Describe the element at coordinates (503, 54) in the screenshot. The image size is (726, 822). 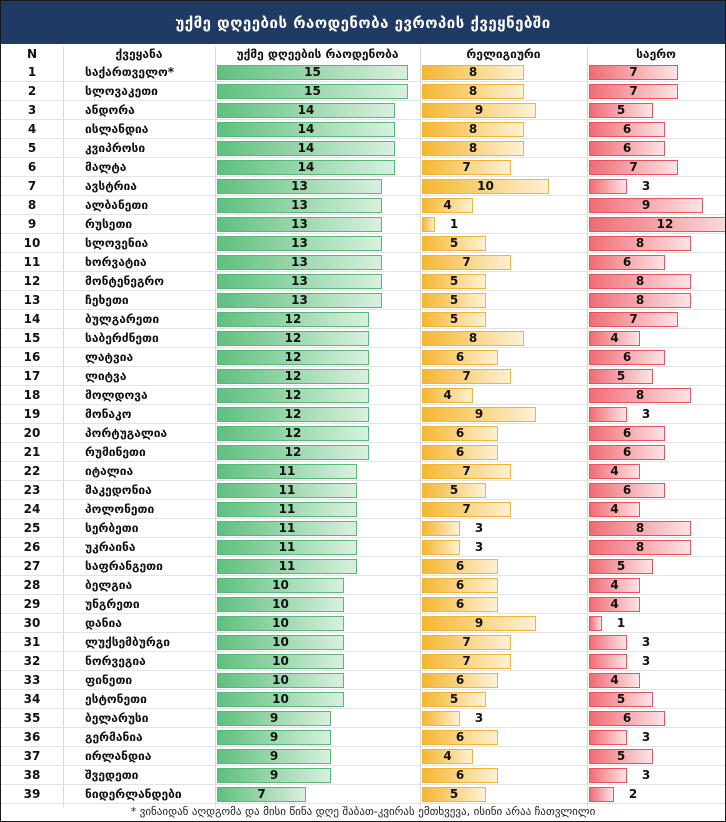
I see `header-religious: რელიგიური` at that location.